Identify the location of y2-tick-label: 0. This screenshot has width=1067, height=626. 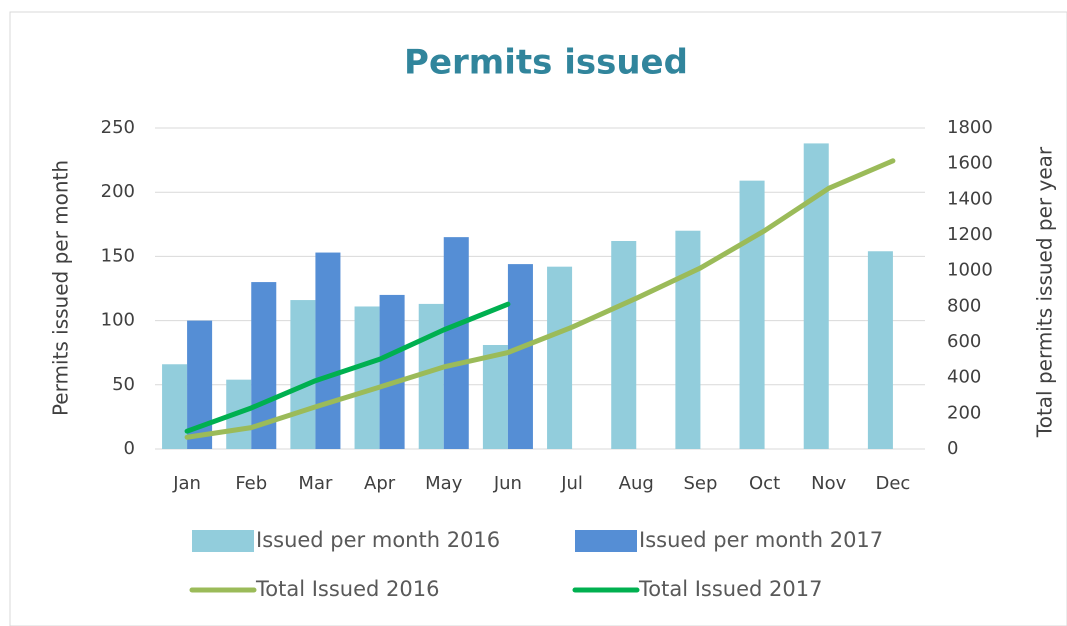
(952, 448).